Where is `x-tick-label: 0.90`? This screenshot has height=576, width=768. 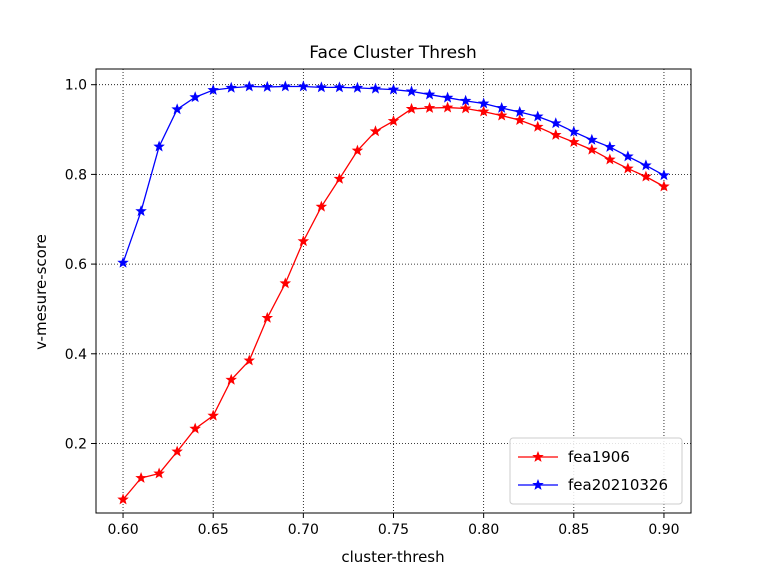 x-tick-label: 0.90 is located at coordinates (663, 530).